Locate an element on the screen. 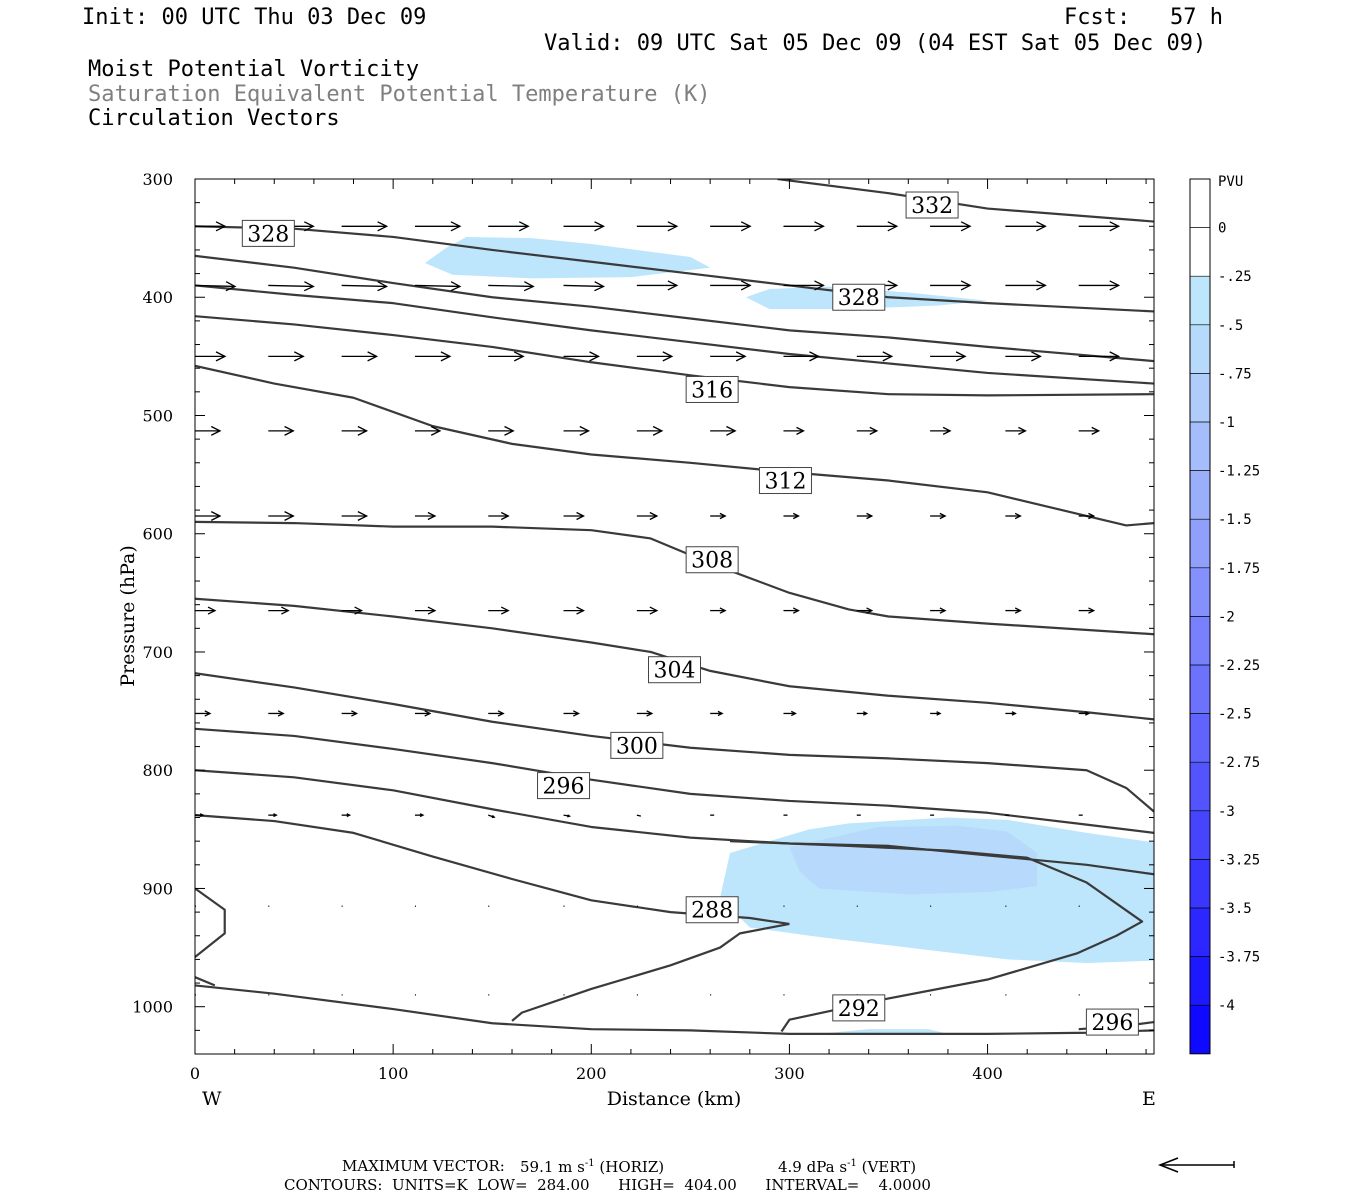 The width and height of the screenshot is (1350, 1200). x-start-label: W is located at coordinates (212, 1099).